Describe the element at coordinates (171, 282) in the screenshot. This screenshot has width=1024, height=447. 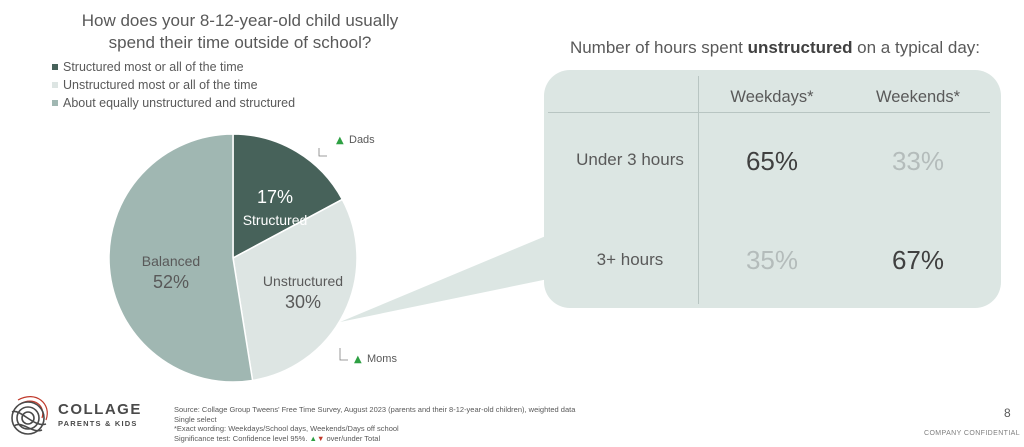
I see `pie-slice-value-label: 52%` at that location.